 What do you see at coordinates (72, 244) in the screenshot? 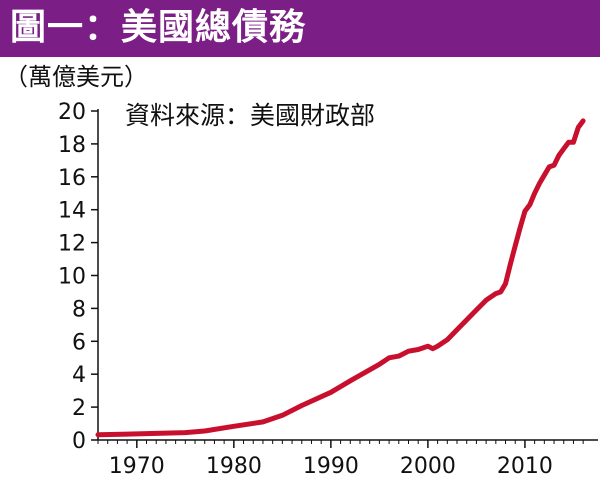
I see `y-tick-label: 12` at bounding box center [72, 244].